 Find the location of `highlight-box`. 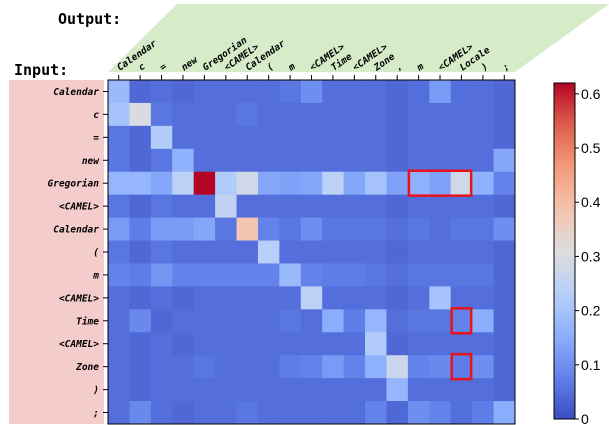

highlight-box is located at coordinates (440, 183).